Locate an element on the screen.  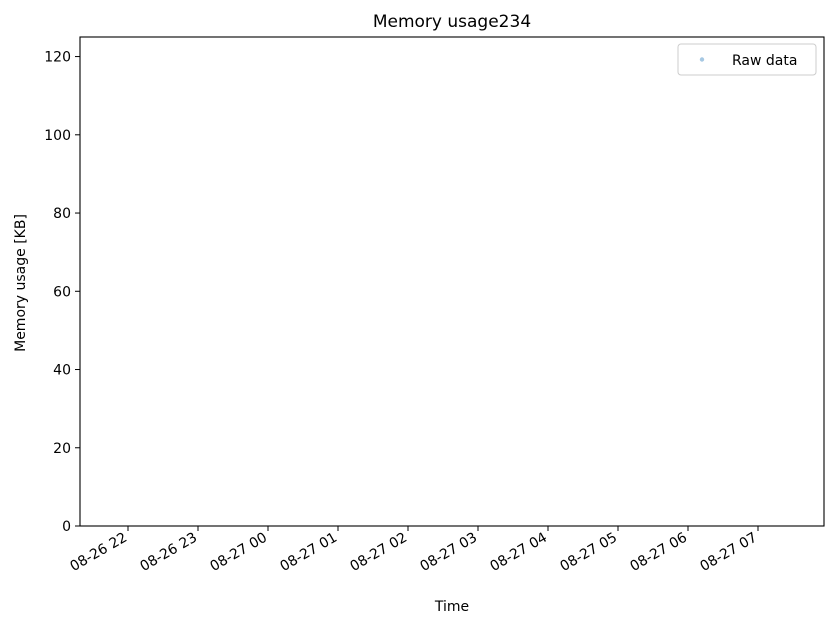
y-tick-label: 120 is located at coordinates (57, 58).